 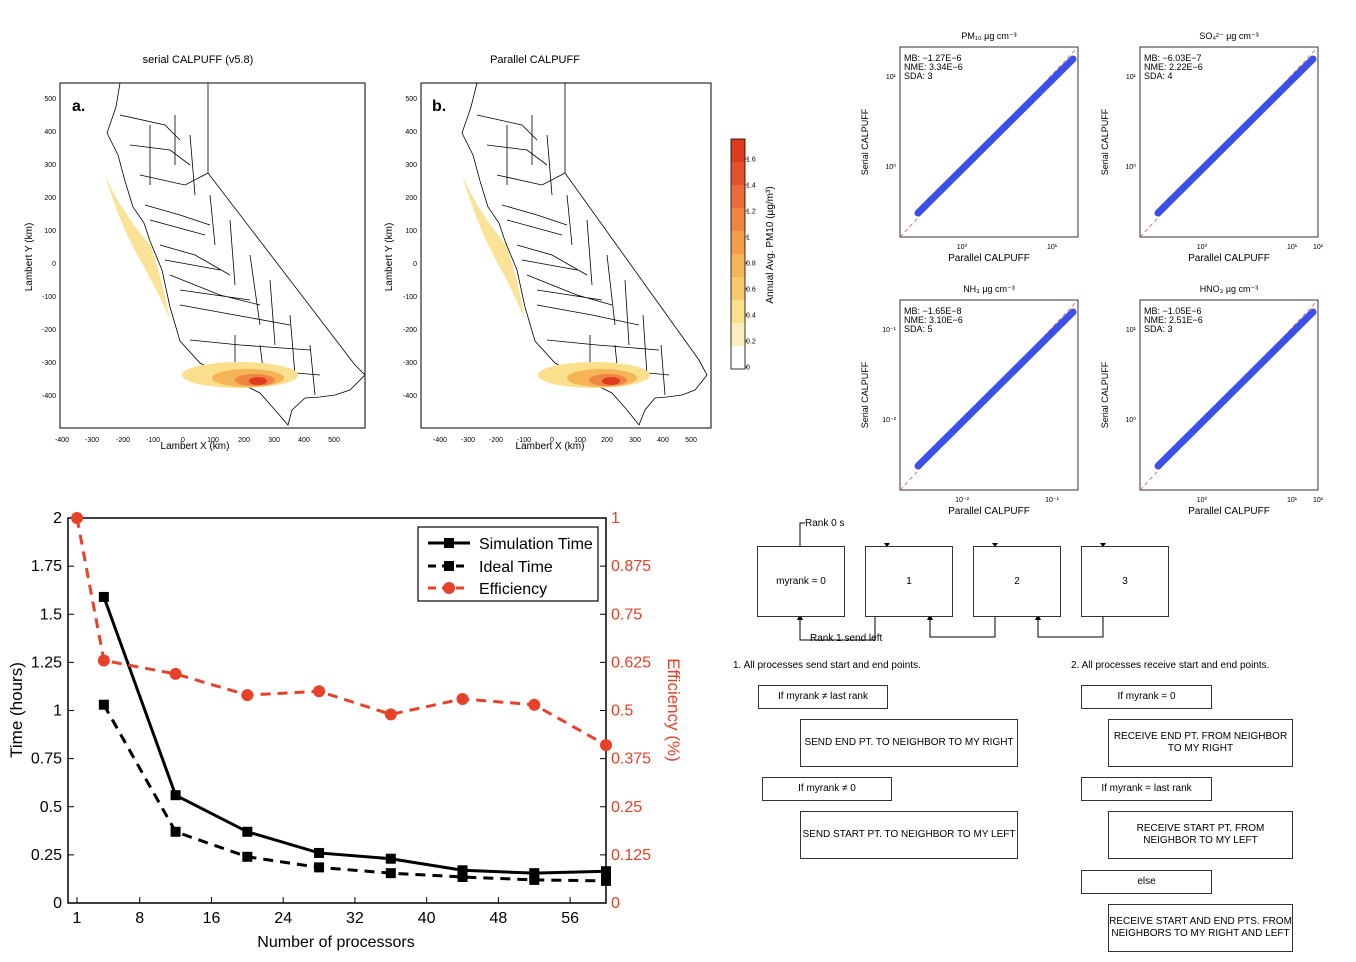 What do you see at coordinates (51, 614) in the screenshot?
I see `y-tick-label: 1.5` at bounding box center [51, 614].